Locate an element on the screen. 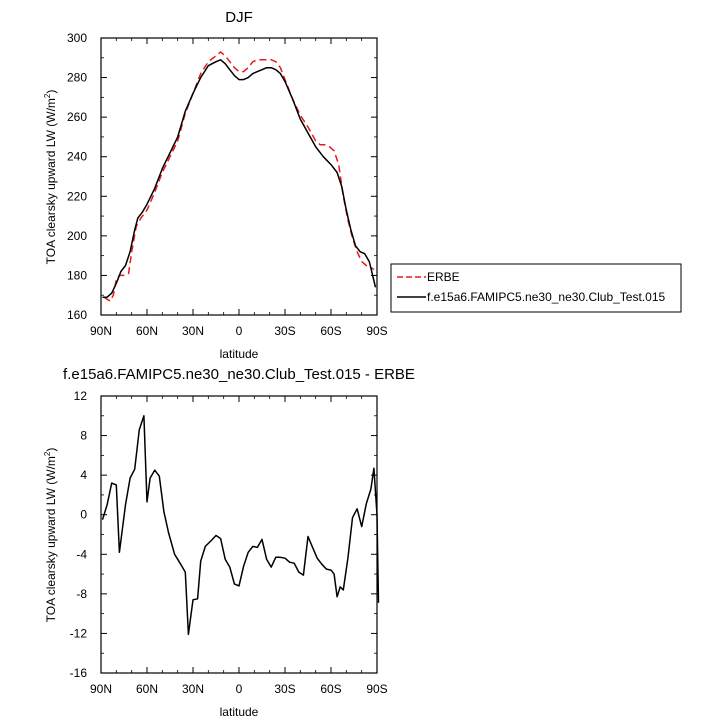 This screenshot has height=725, width=725. bottom-y-tick-label: 8 is located at coordinates (83, 436).